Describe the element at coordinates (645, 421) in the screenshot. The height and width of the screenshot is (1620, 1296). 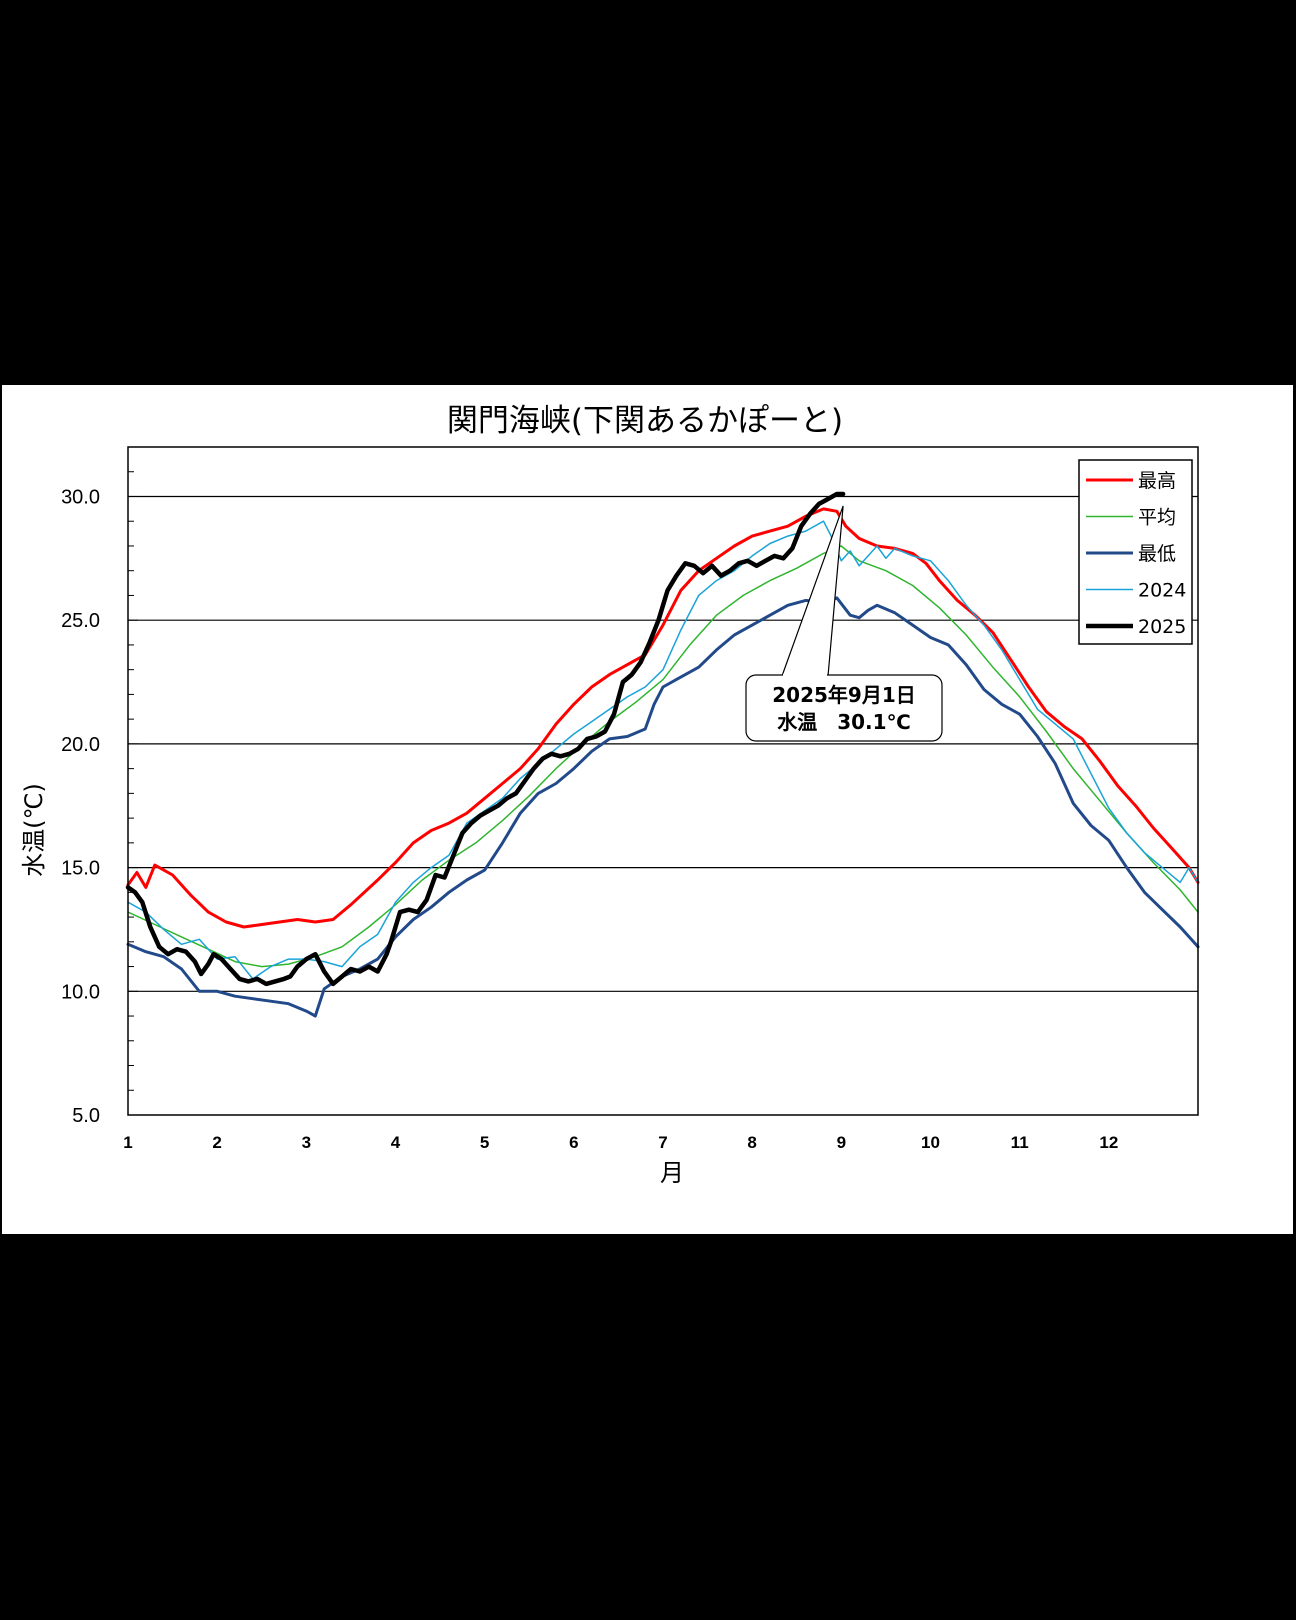
I see `chart-title: 関門海峡(下関あるかぽーと)` at that location.